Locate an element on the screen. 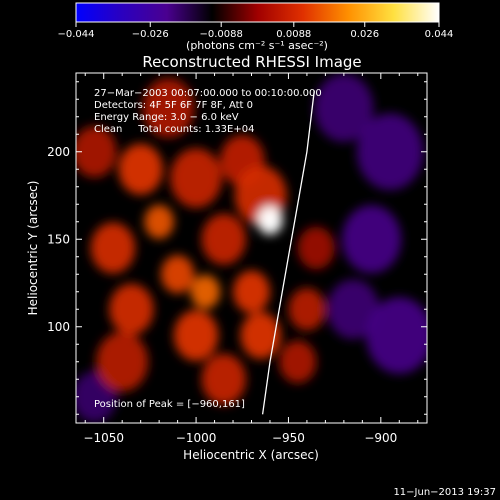  colorbar-tick-label: 0.026 is located at coordinates (364, 34).